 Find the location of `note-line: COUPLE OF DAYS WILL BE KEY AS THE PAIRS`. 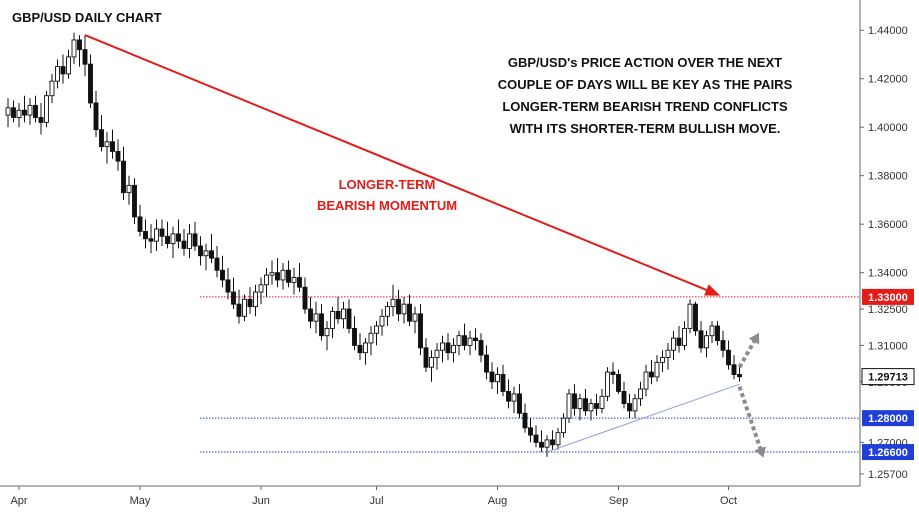

note-line: COUPLE OF DAYS WILL BE KEY AS THE PAIRS is located at coordinates (645, 84).